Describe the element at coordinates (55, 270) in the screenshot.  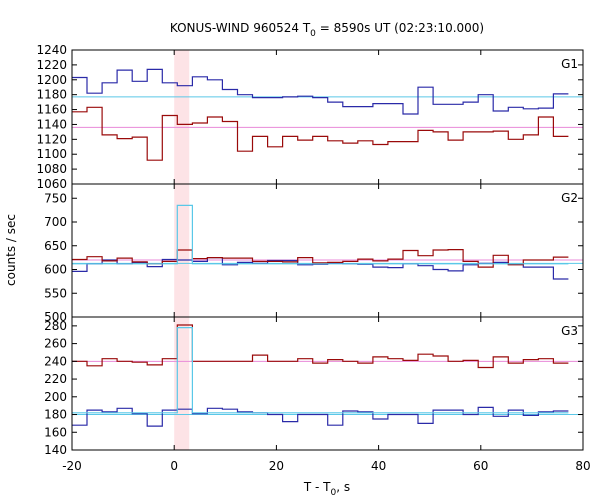
I see `y-tick-label: 600` at that location.